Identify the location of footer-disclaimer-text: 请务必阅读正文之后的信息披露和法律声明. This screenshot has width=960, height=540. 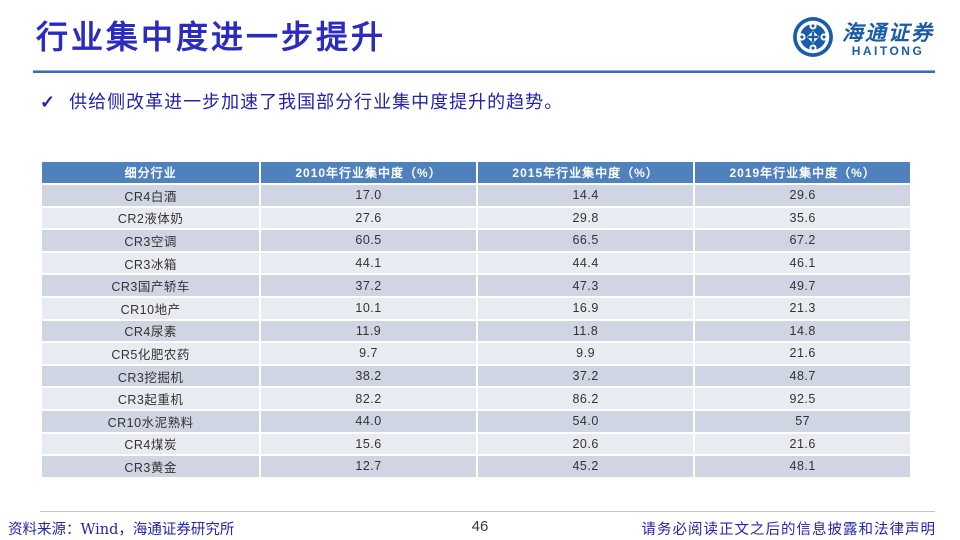
(788, 530).